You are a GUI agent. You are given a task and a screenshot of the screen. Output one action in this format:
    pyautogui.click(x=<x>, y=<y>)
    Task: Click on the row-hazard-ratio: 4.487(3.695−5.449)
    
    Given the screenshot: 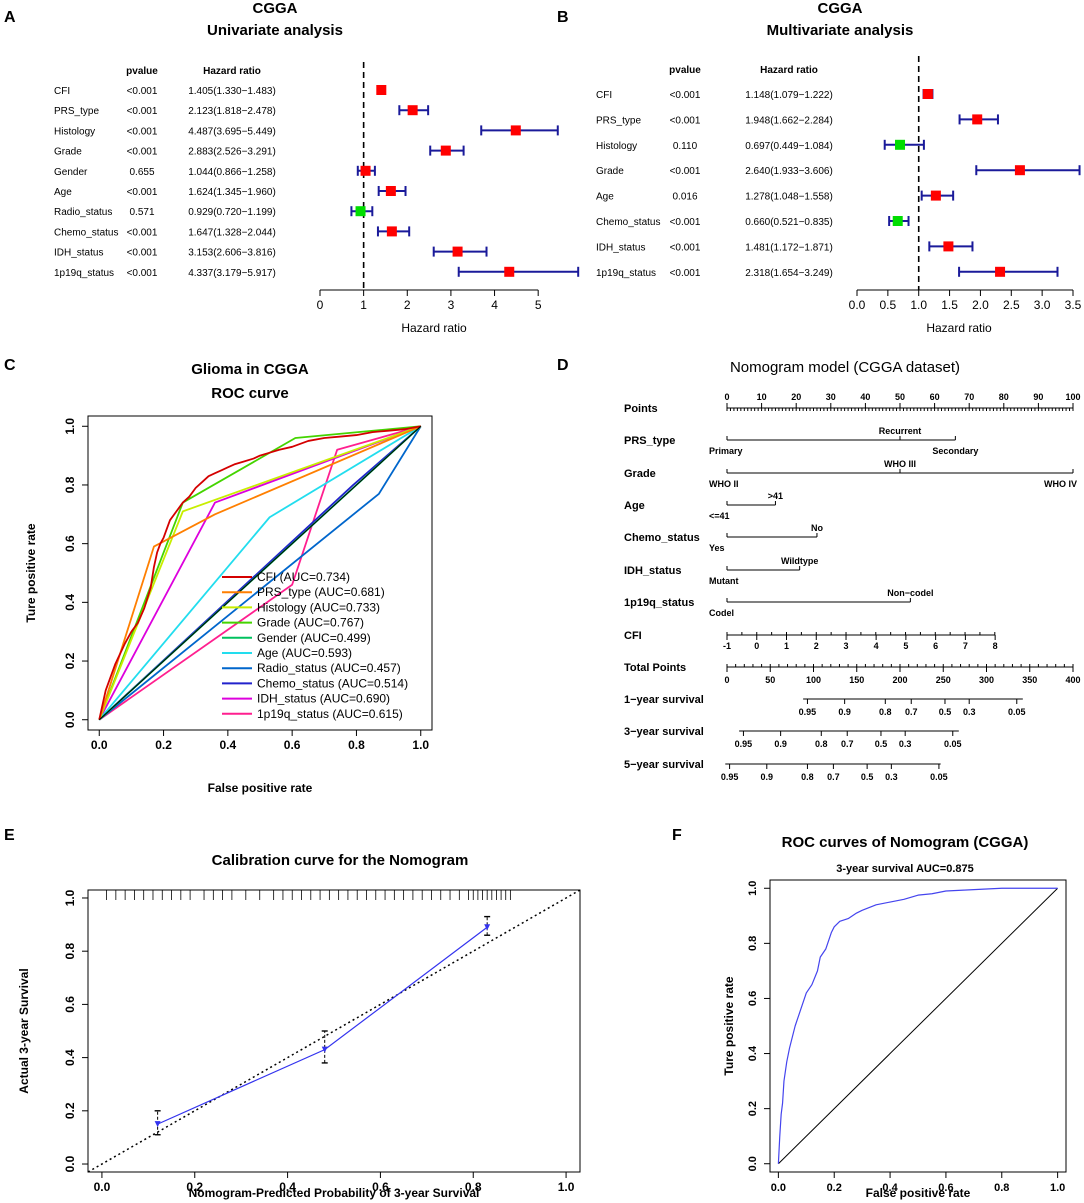 What is the action you would take?
    pyautogui.click(x=232, y=131)
    